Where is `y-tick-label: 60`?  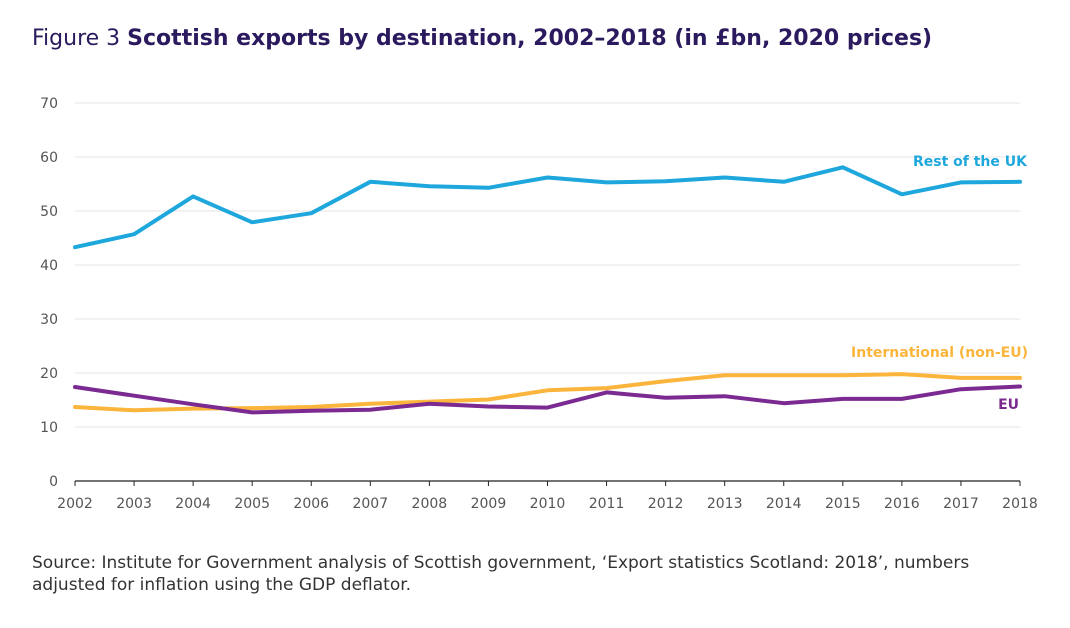 y-tick-label: 60 is located at coordinates (49, 158).